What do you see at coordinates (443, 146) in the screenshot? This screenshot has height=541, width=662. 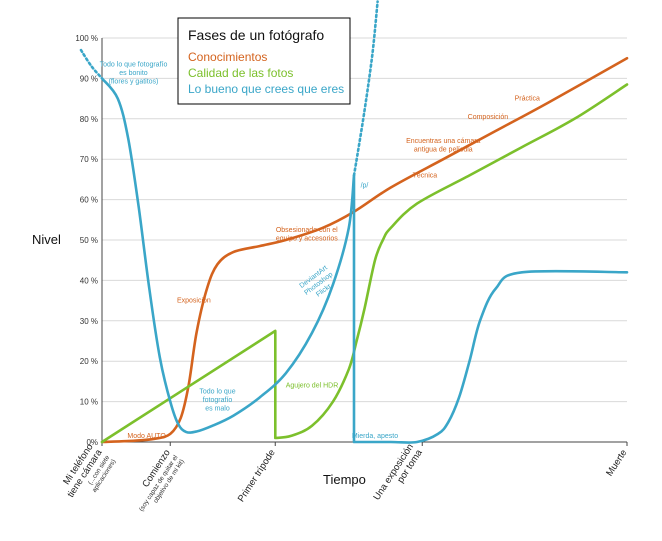 I see `annotation-encuentras-una-camara: Encuentras una cámara antigua de película` at bounding box center [443, 146].